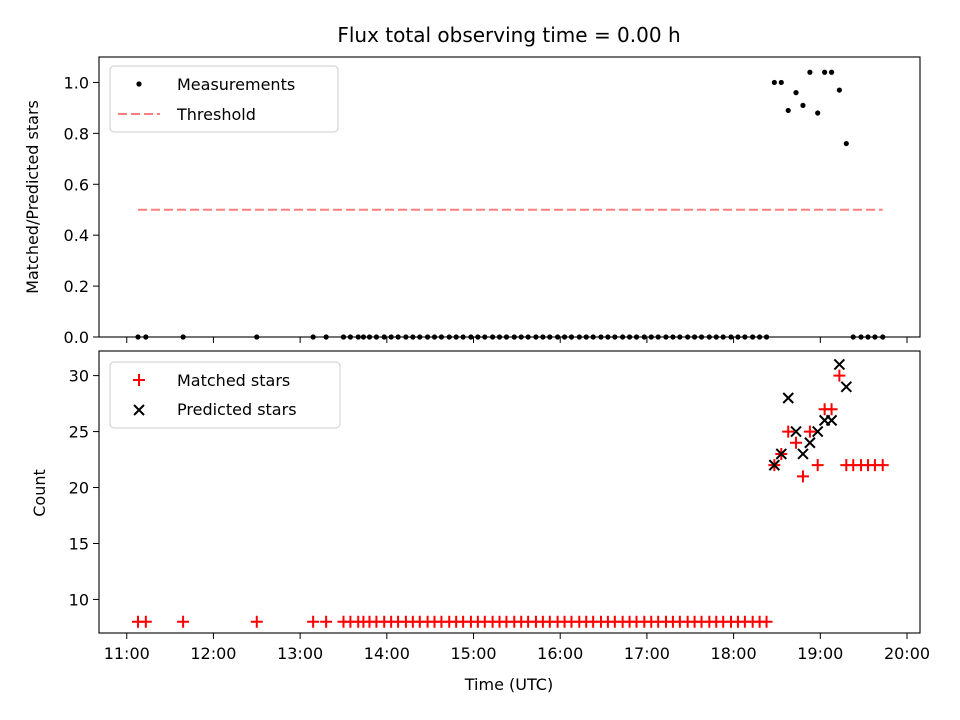 Image resolution: width=960 pixels, height=720 pixels. I want to click on legend-measurements-marker, so click(139, 84).